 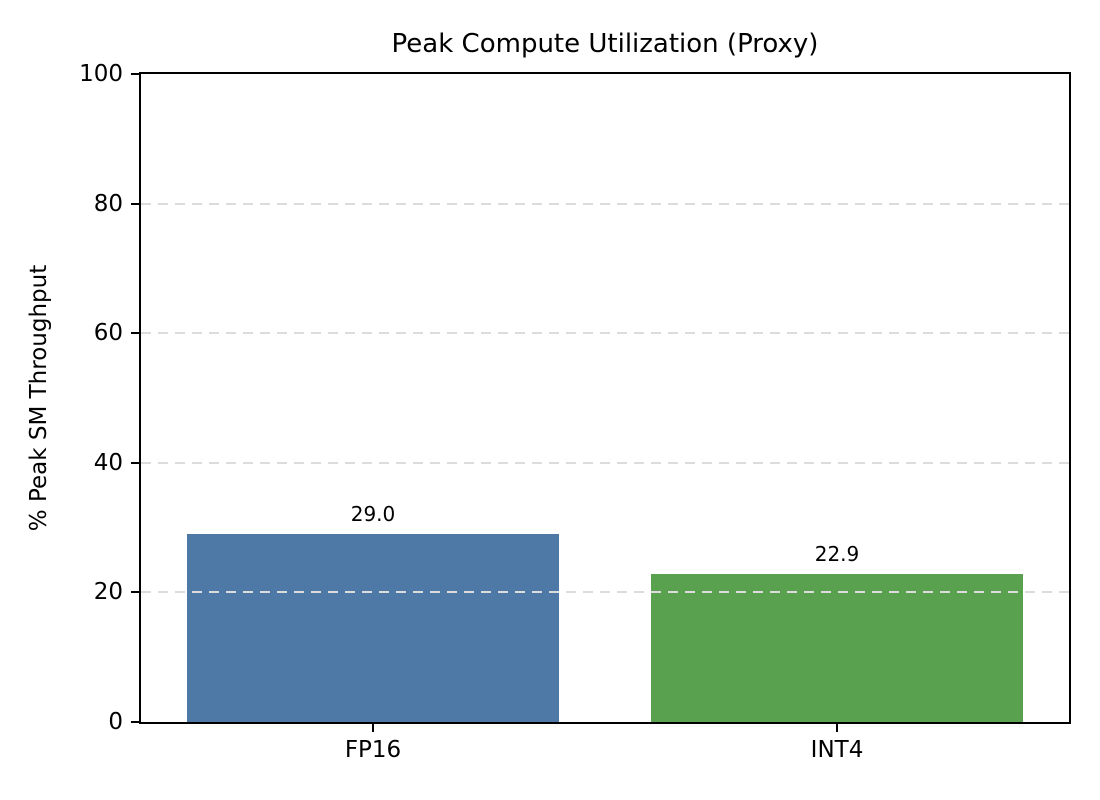 What do you see at coordinates (605, 44) in the screenshot?
I see `chart-title: Peak Compute Utilization (Proxy)` at bounding box center [605, 44].